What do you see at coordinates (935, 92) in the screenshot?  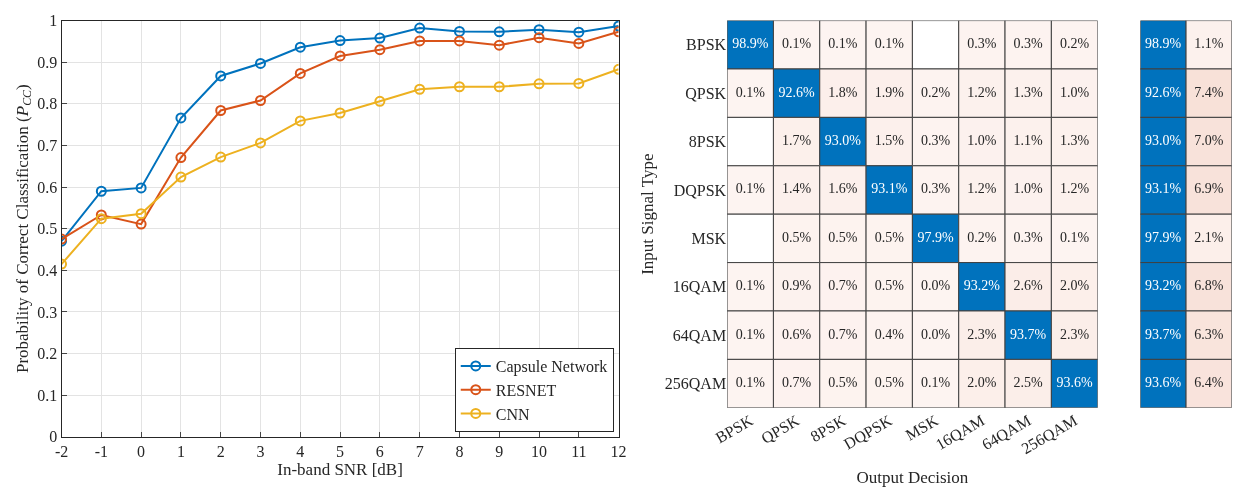 I see `data-label: 0.2%` at bounding box center [935, 92].